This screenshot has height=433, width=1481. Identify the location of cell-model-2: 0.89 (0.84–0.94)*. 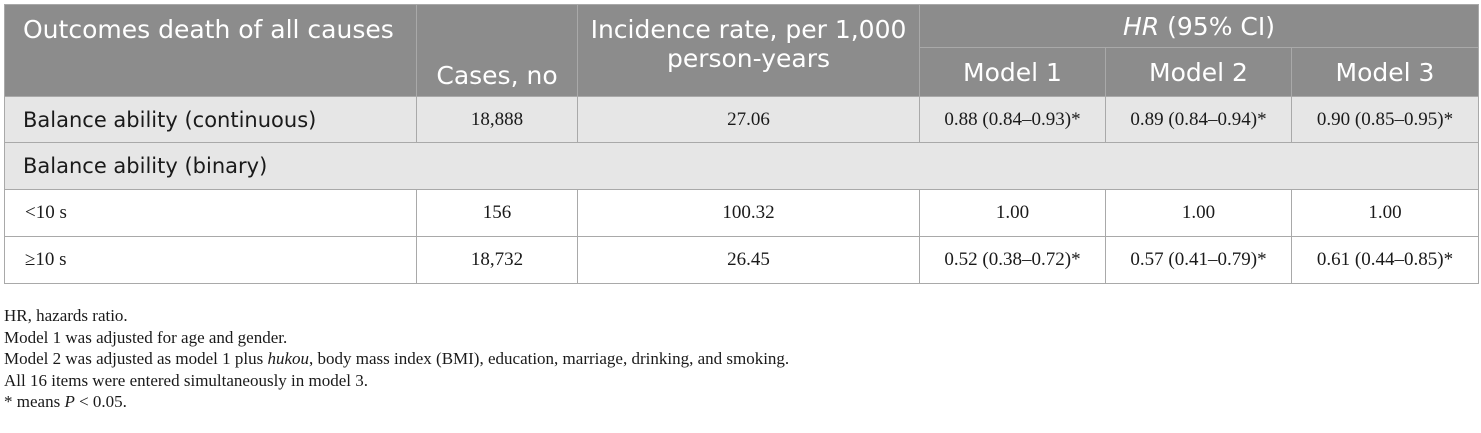
(1198, 119).